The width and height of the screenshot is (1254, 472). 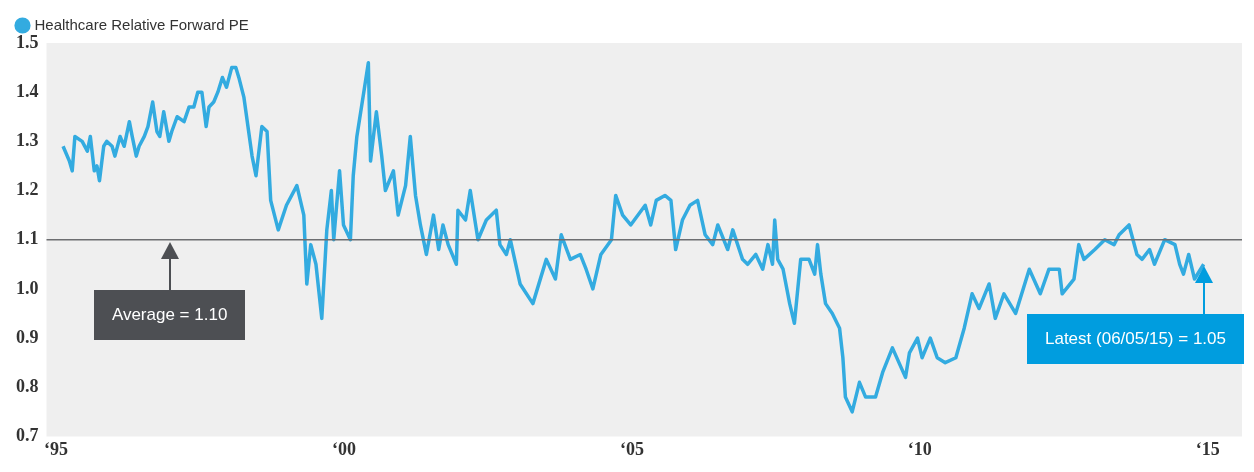 What do you see at coordinates (27, 238) in the screenshot?
I see `y-tick-label: 1.1` at bounding box center [27, 238].